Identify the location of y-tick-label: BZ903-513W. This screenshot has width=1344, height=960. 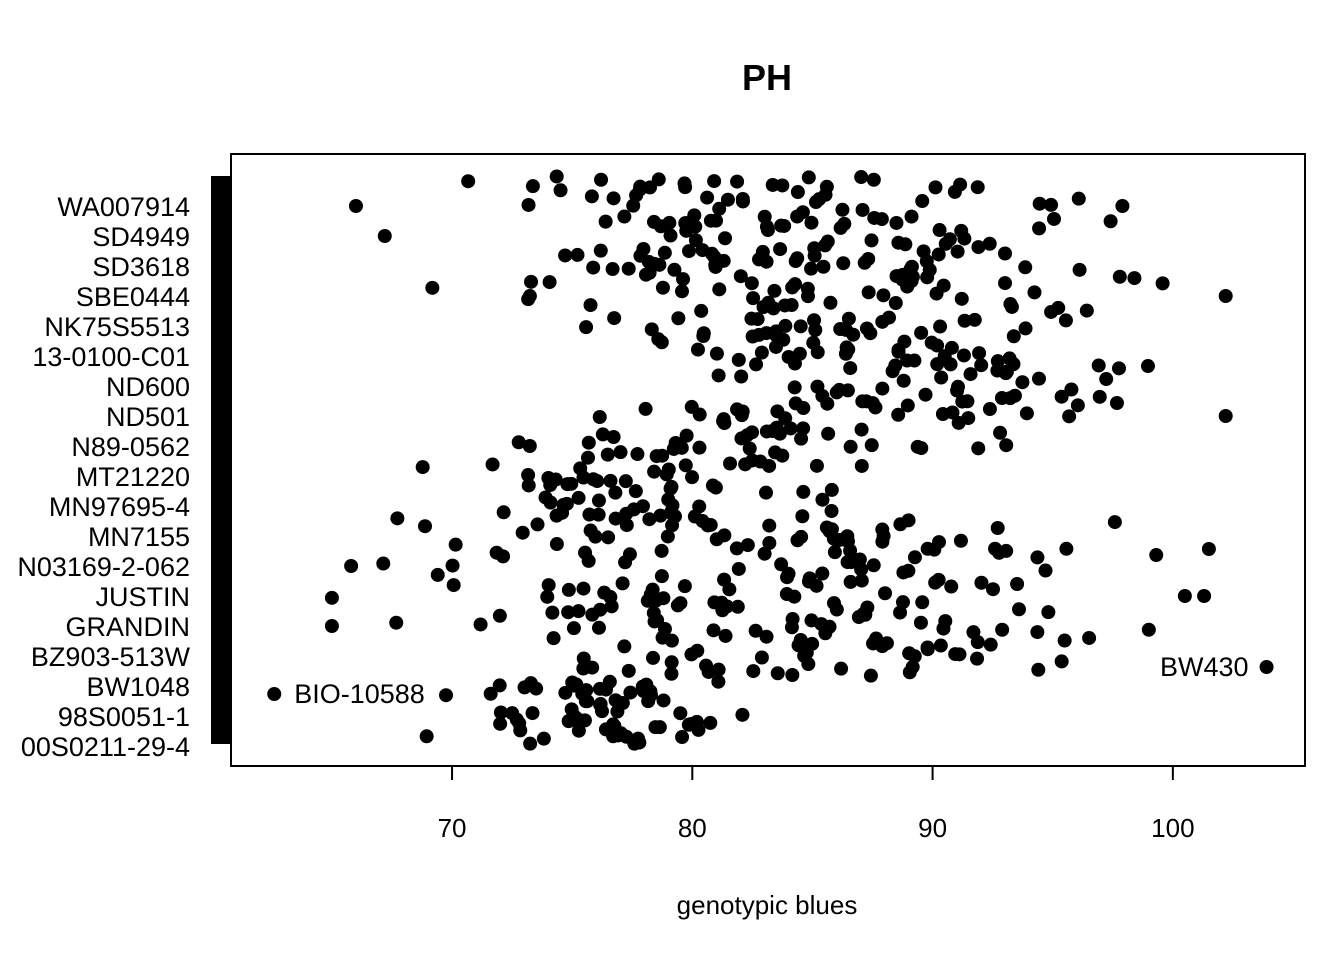
(111, 657).